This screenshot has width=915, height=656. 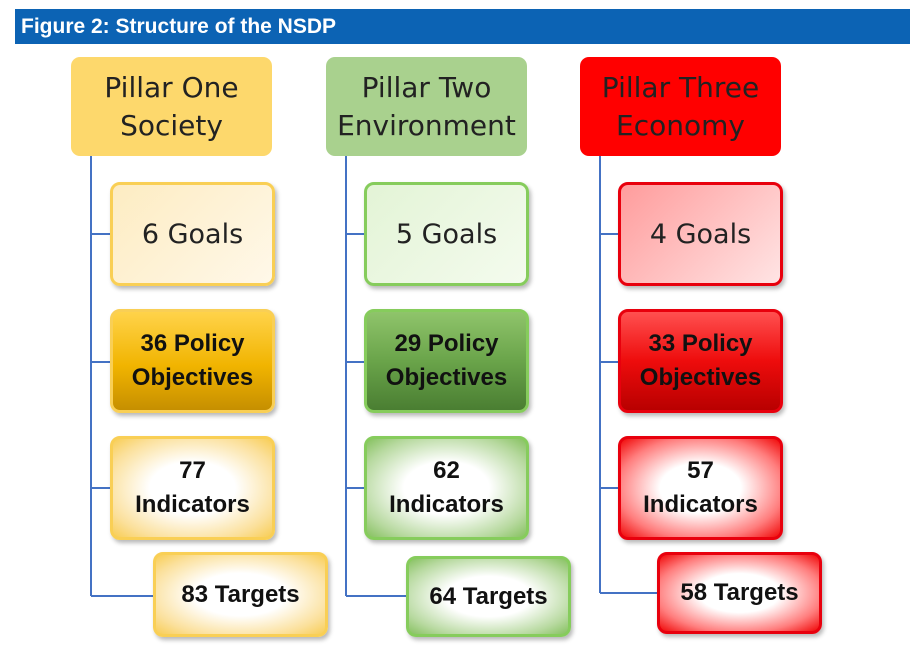 What do you see at coordinates (192, 488) in the screenshot?
I see `pillar-one-indicators: 77 Indicators` at bounding box center [192, 488].